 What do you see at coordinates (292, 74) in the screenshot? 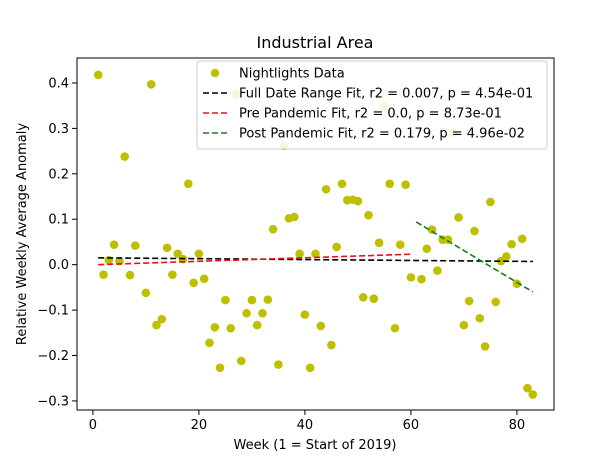
I see `legend-label: Nightlights Data` at bounding box center [292, 74].